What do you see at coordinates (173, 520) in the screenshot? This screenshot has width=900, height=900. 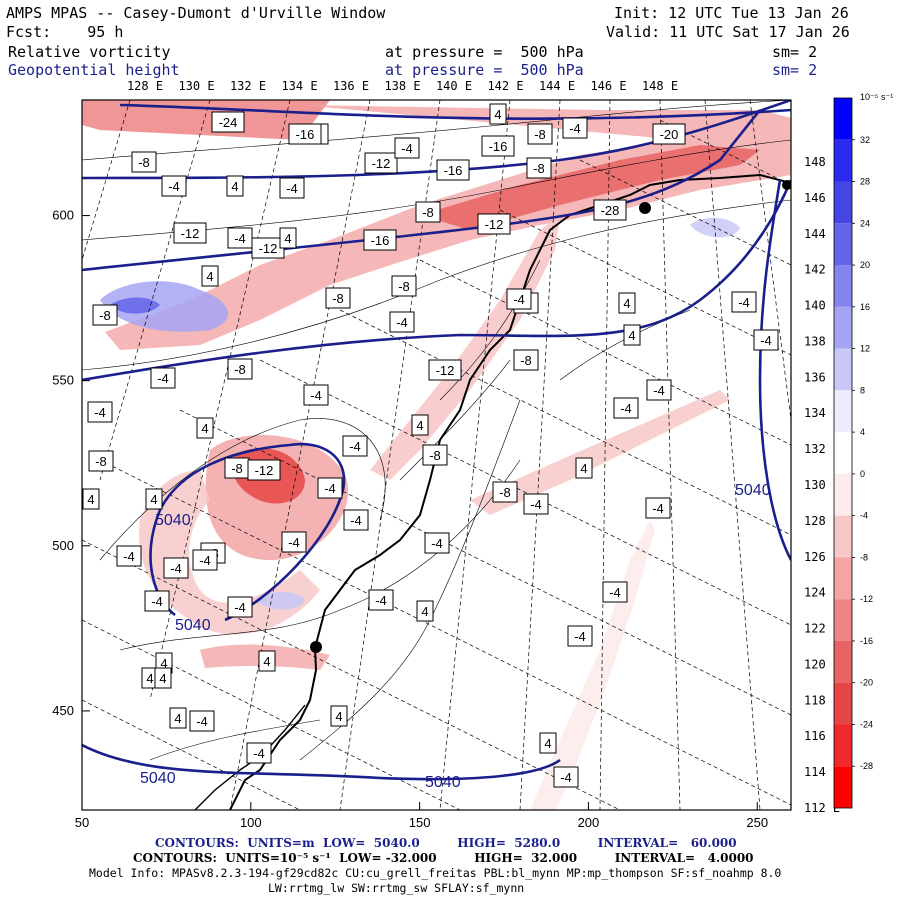 I see `height-label: 5040` at bounding box center [173, 520].